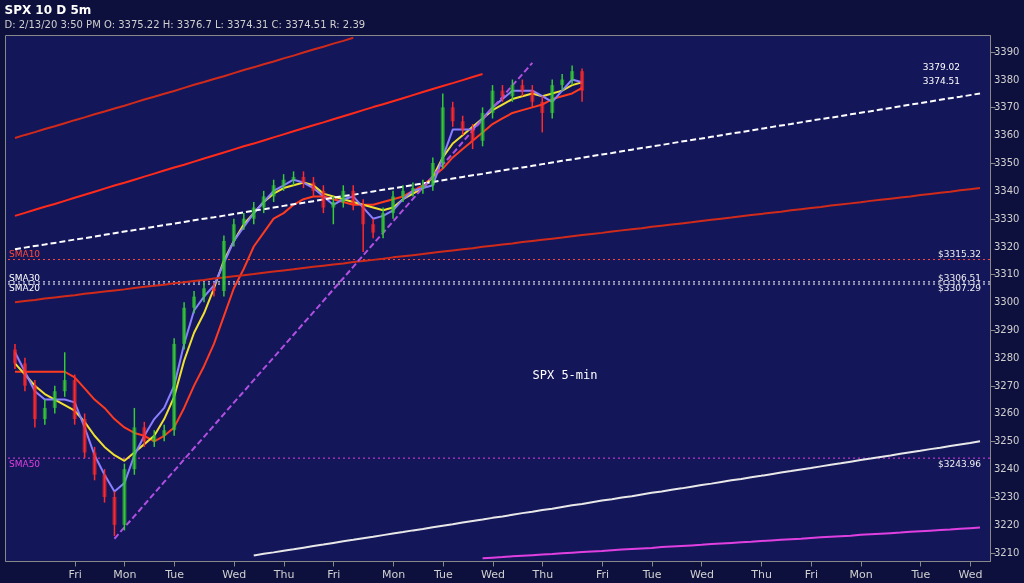  Describe the element at coordinates (1007, 163) in the screenshot. I see `y-tick-label: 3350` at that location.